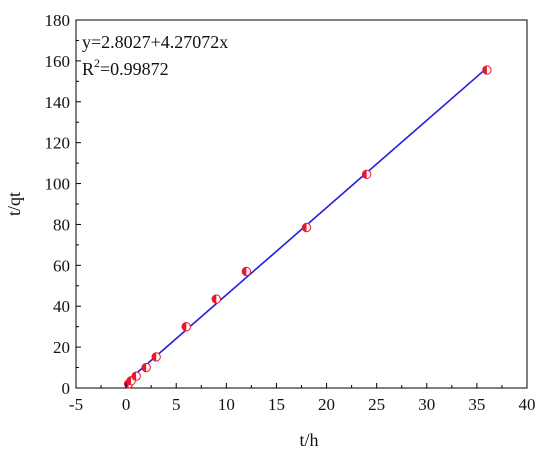  Describe the element at coordinates (134, 69) in the screenshot. I see `r-squared-value: =0.99872` at that location.